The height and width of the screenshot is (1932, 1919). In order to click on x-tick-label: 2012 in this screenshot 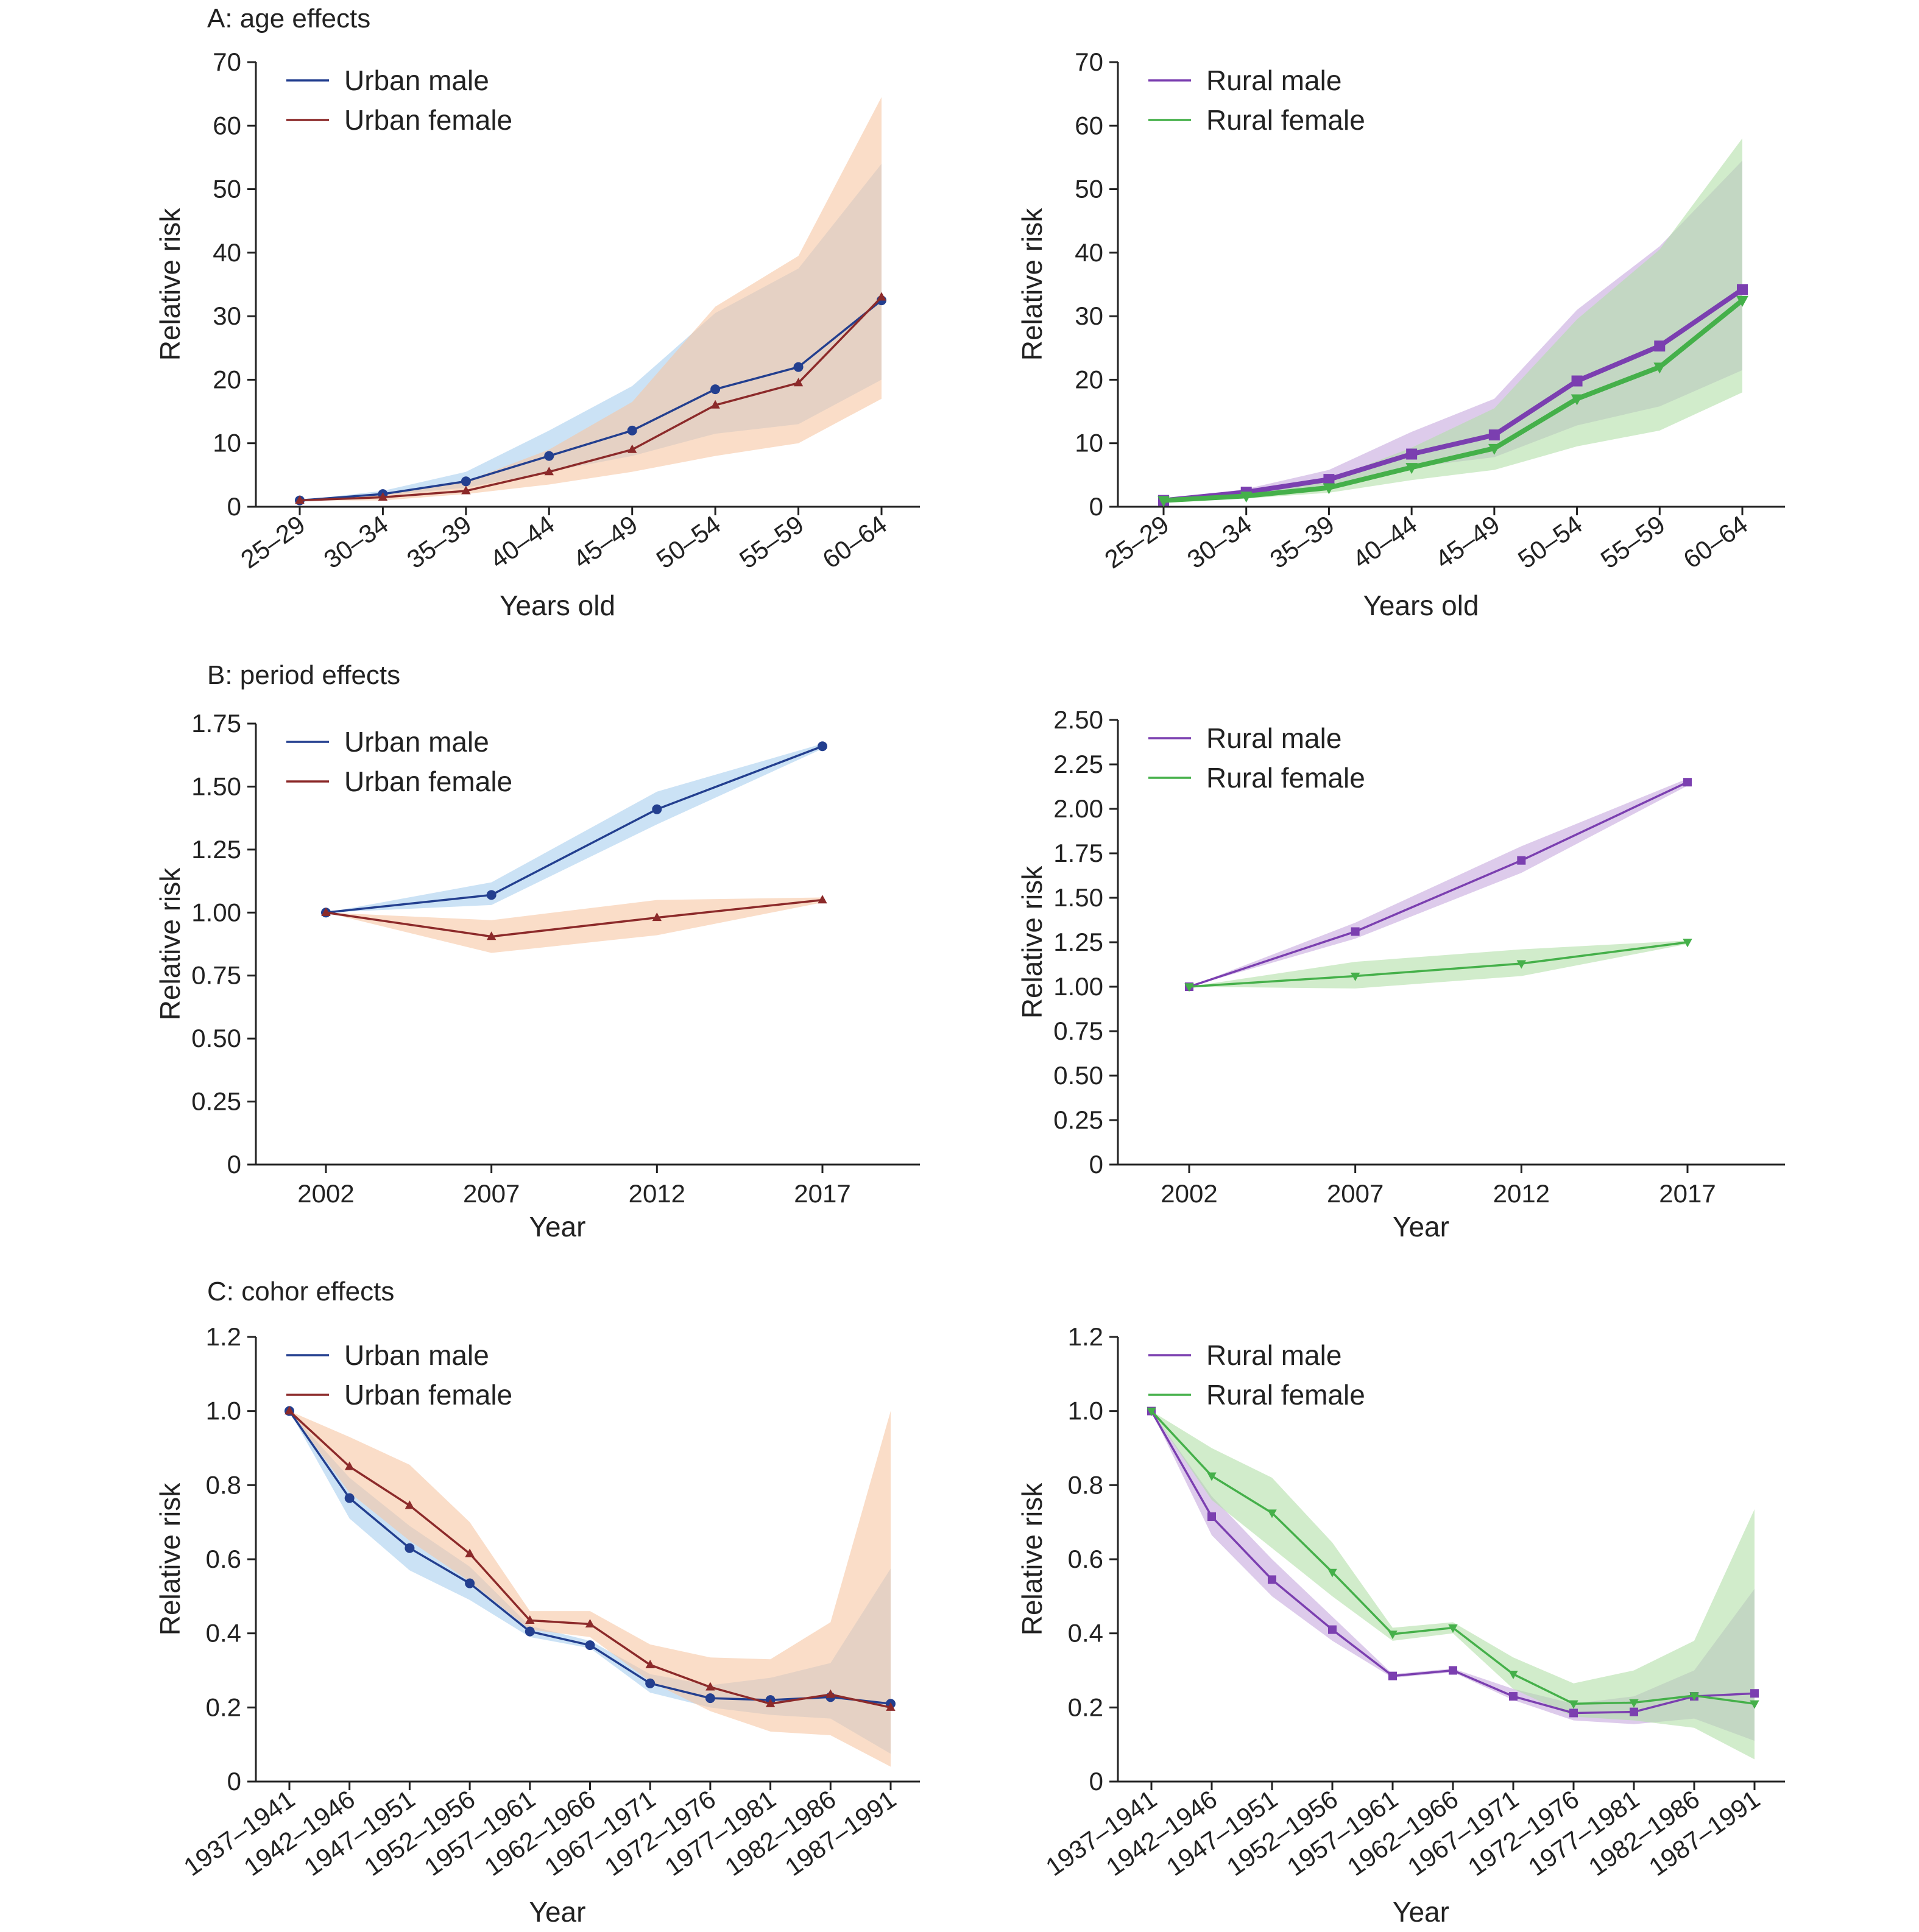, I will do `click(657, 1193)`.